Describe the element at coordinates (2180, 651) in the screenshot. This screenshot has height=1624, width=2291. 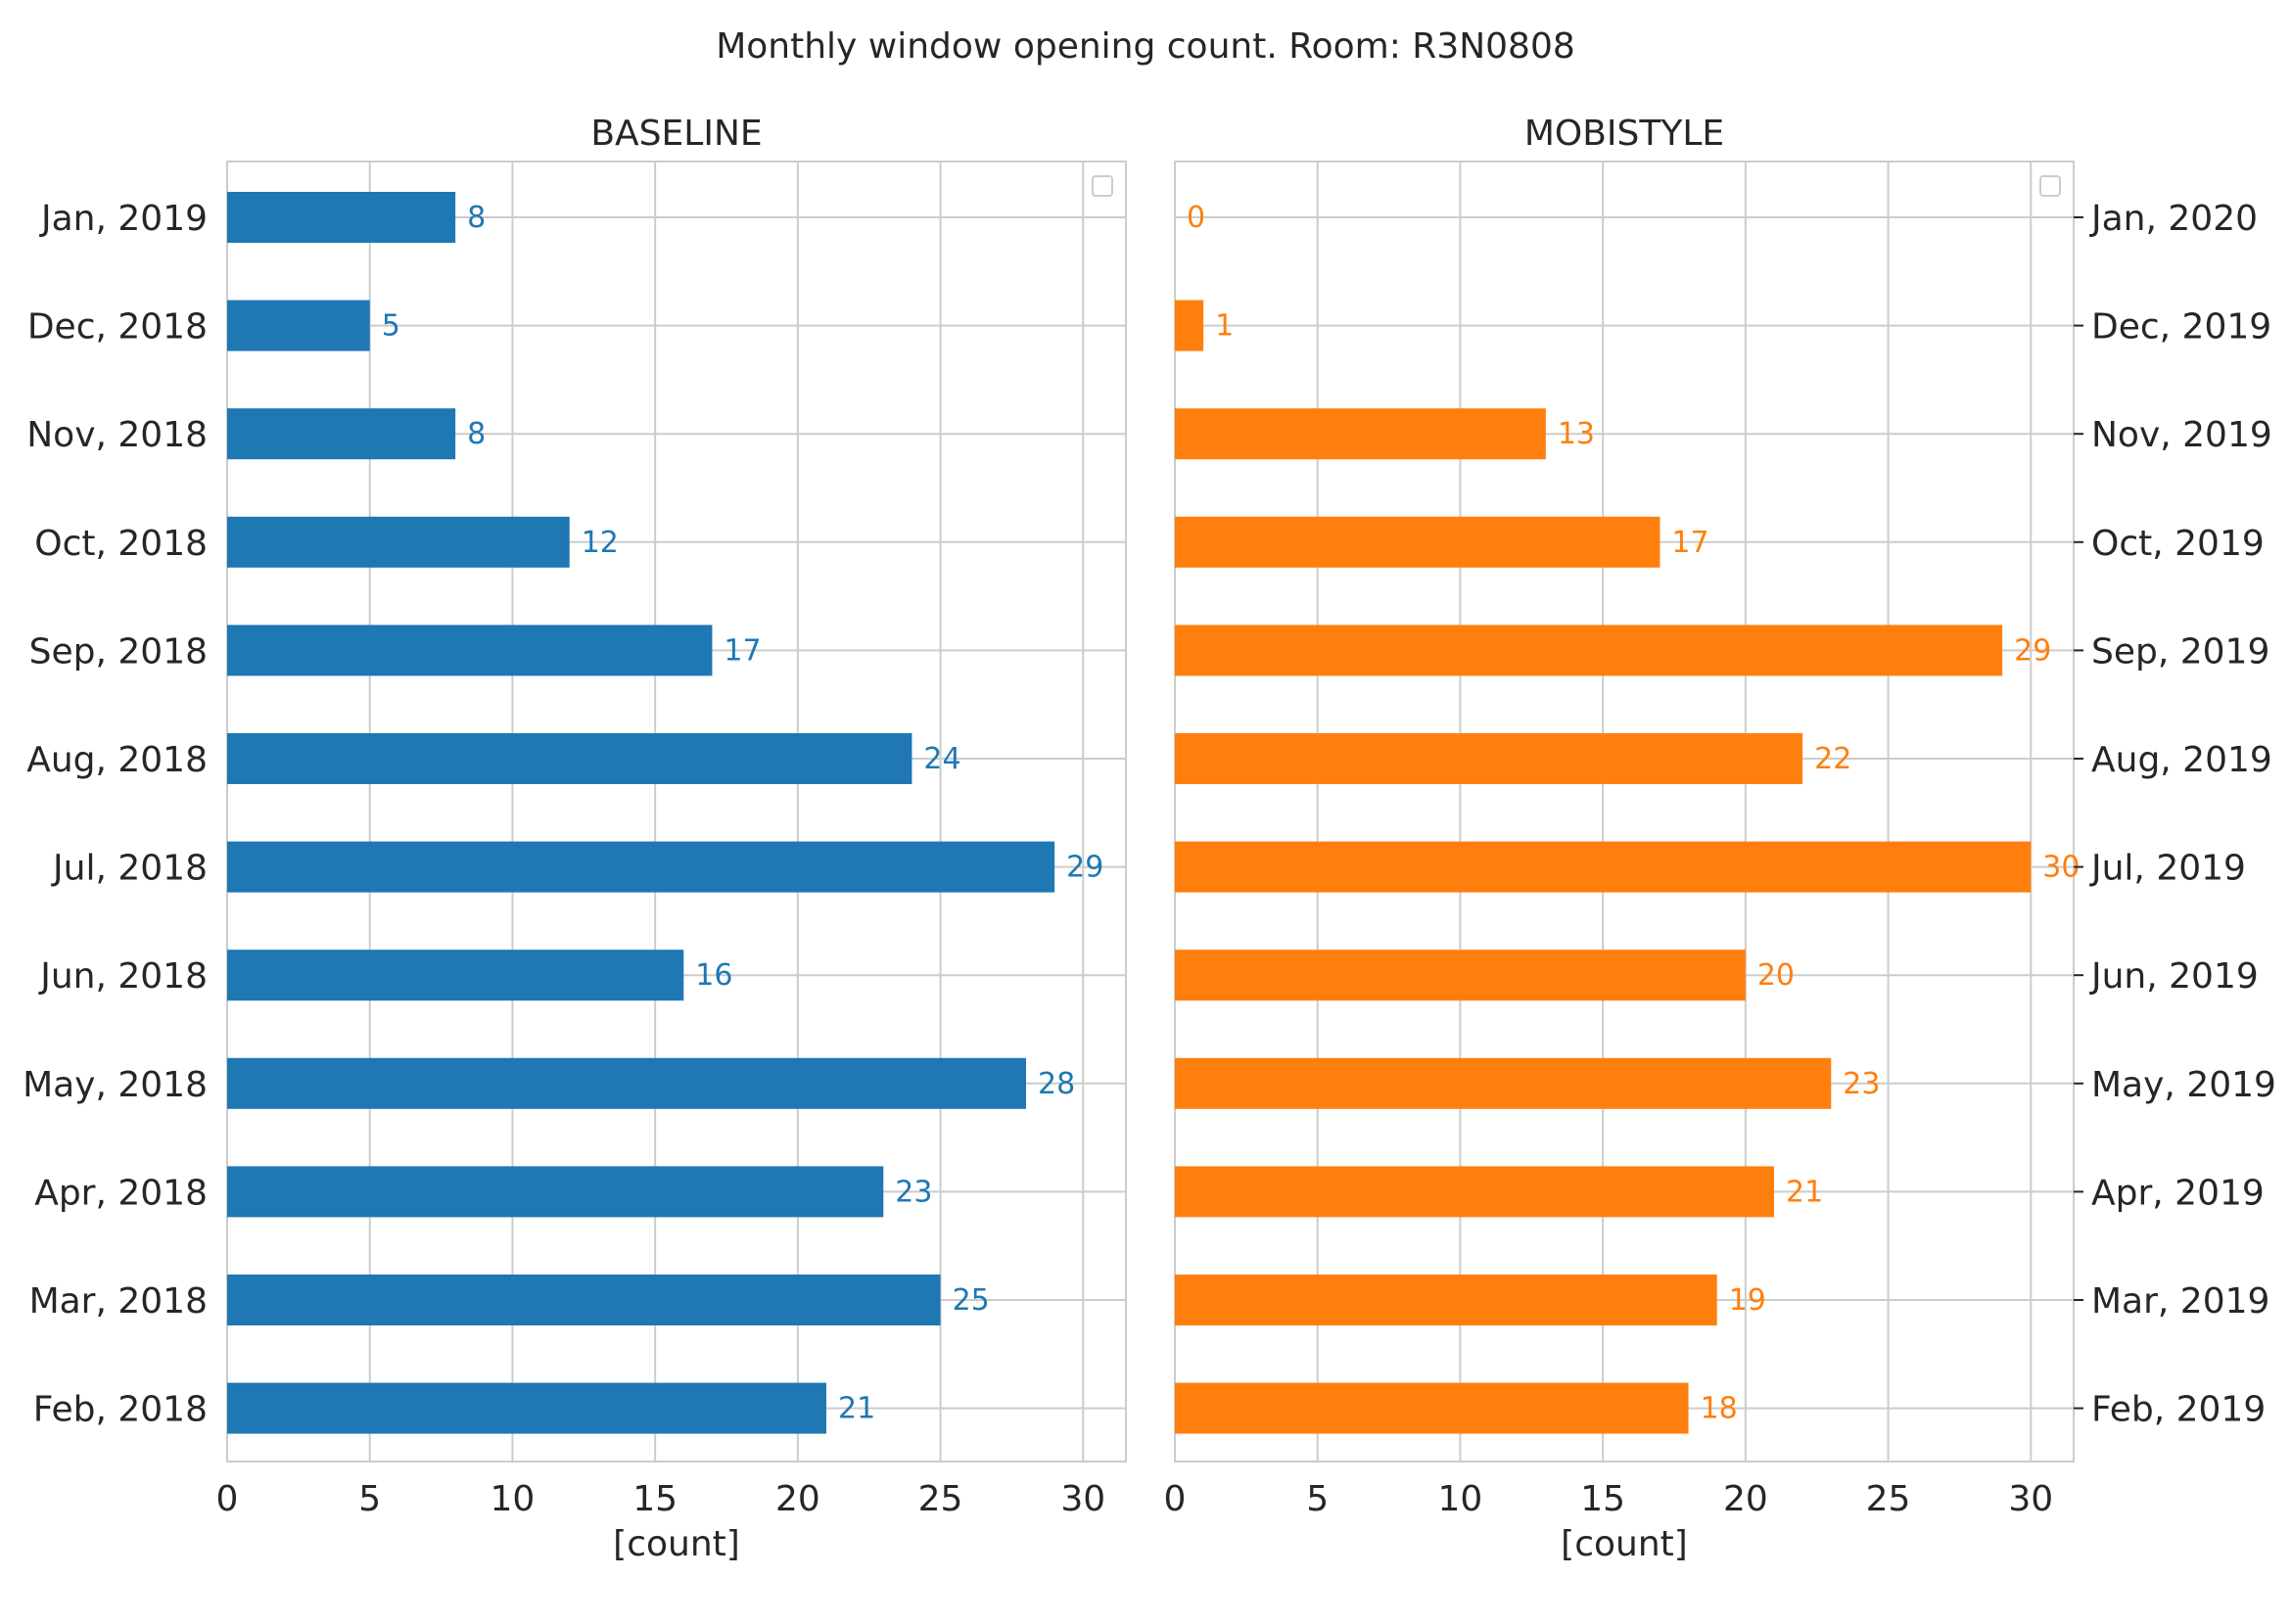
I see `mobistyle-category-label: Sep, 2019` at that location.